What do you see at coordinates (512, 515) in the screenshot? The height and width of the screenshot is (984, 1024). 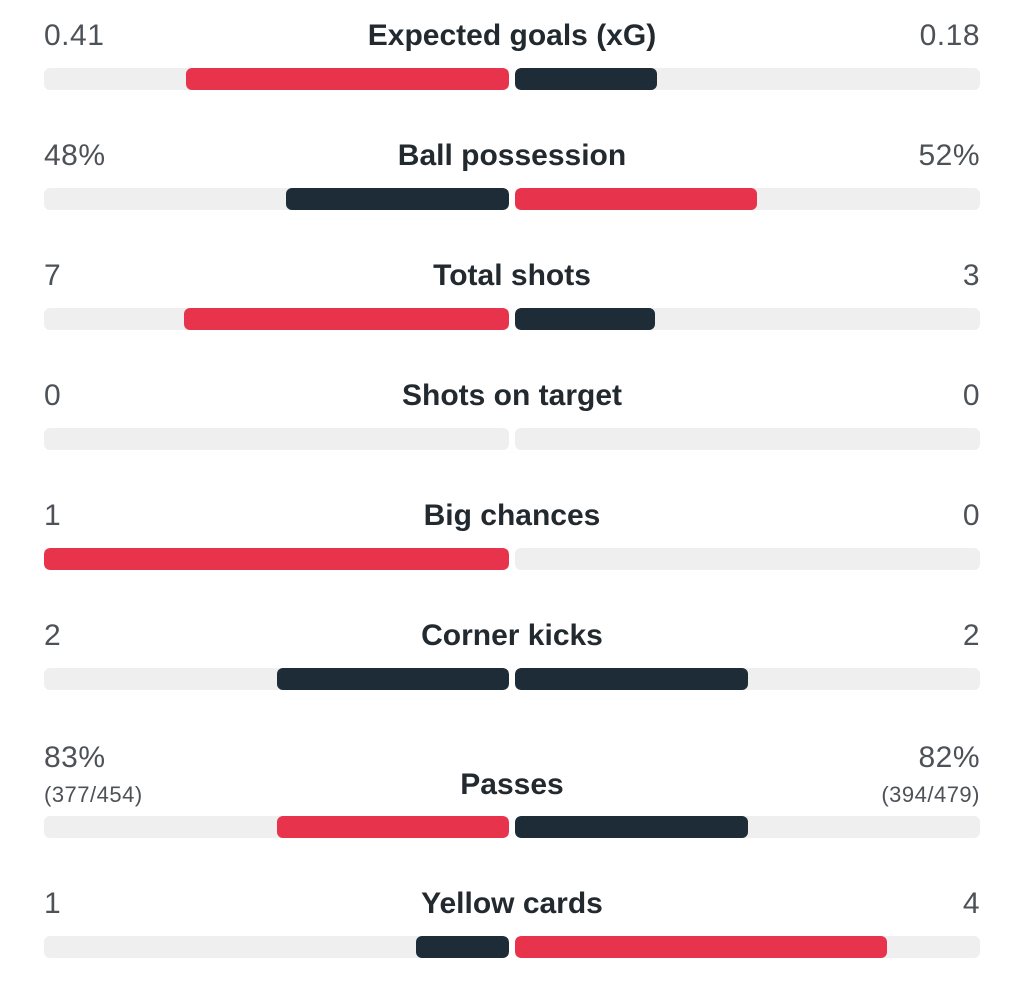 I see `stat-label: Big chances` at bounding box center [512, 515].